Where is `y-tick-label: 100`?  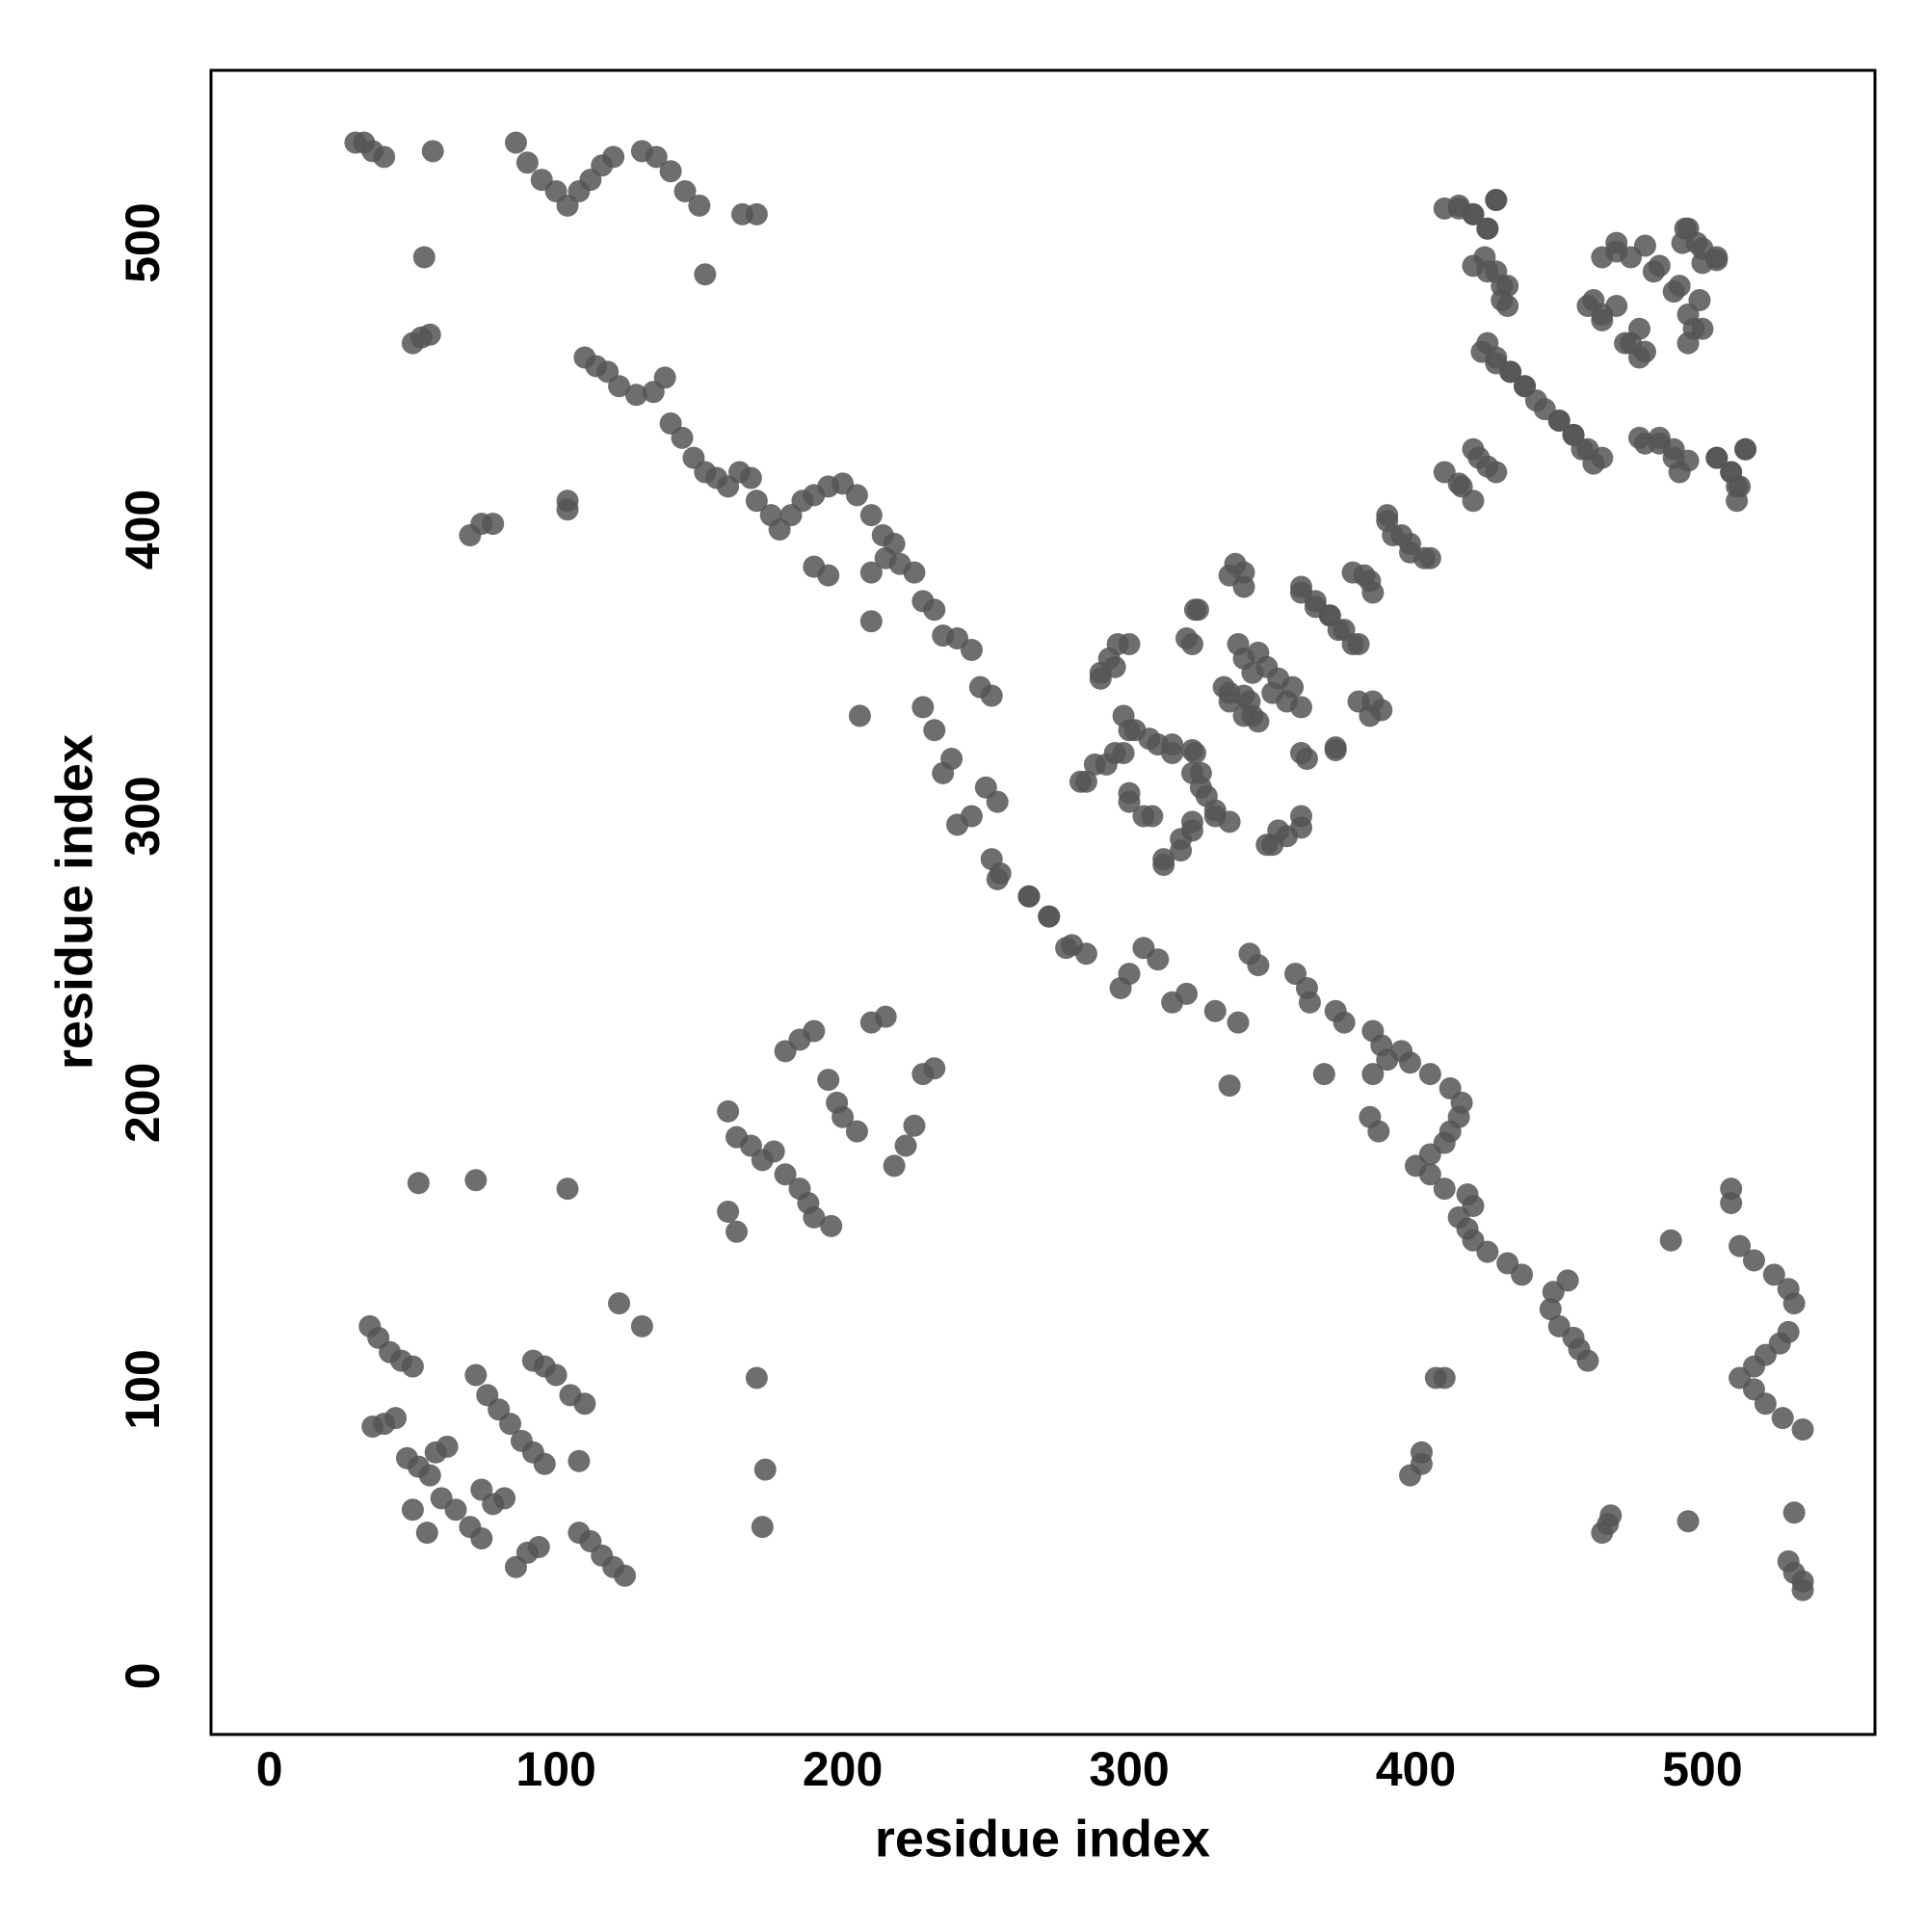 y-tick-label: 100 is located at coordinates (143, 1389).